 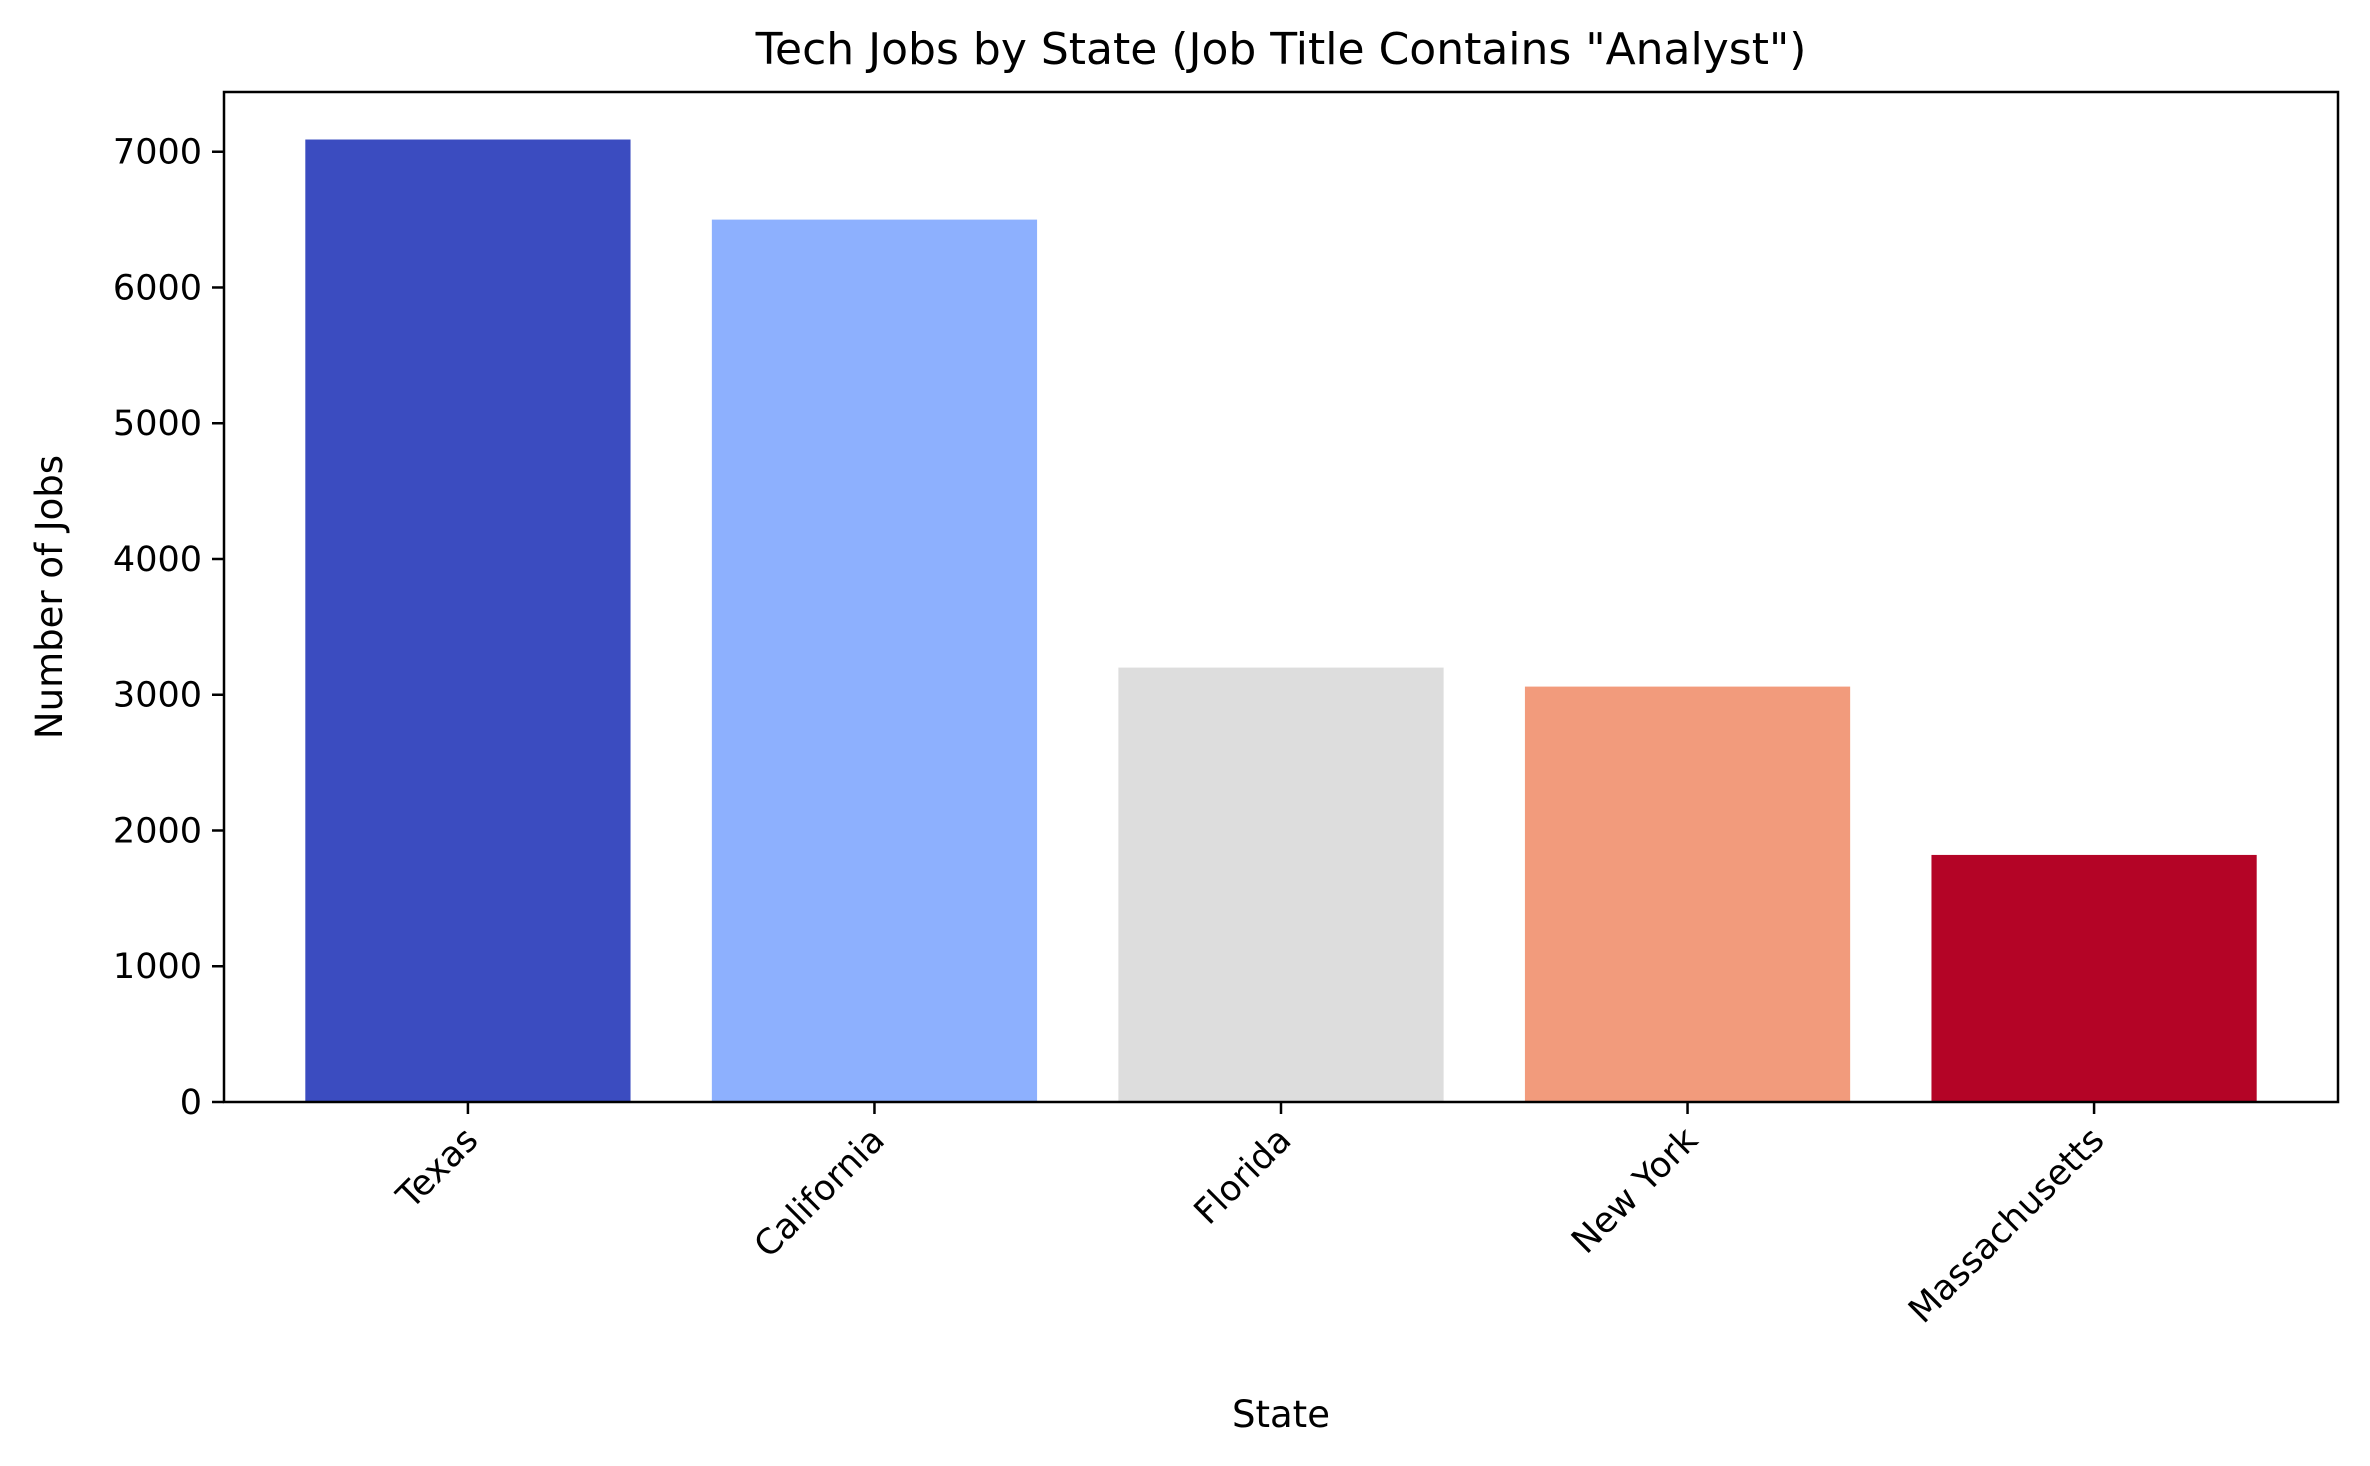 I want to click on y-tick-label: 3000, so click(x=157, y=696).